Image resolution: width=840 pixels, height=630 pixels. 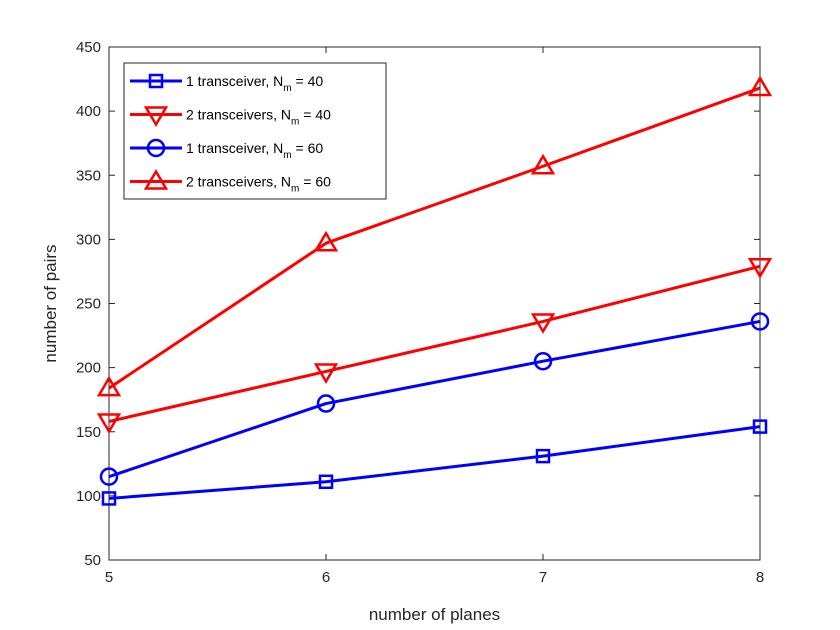 I want to click on legend-item: 1 transceiver, Nm = 40, so click(x=226, y=83).